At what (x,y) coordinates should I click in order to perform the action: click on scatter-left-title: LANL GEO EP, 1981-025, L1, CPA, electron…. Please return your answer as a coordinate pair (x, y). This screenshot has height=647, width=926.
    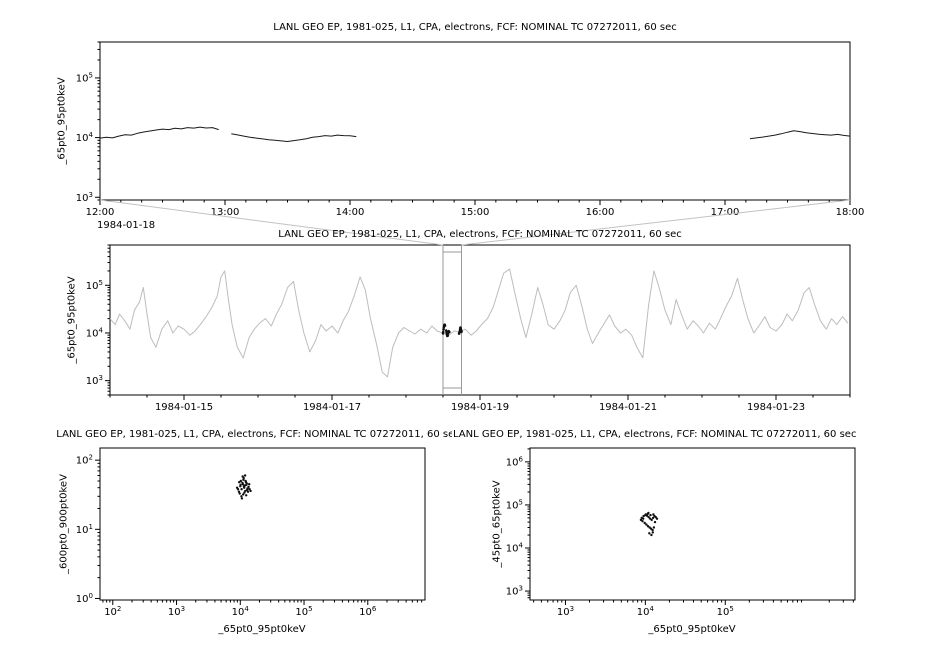
    Looking at the image, I should click on (258, 434).